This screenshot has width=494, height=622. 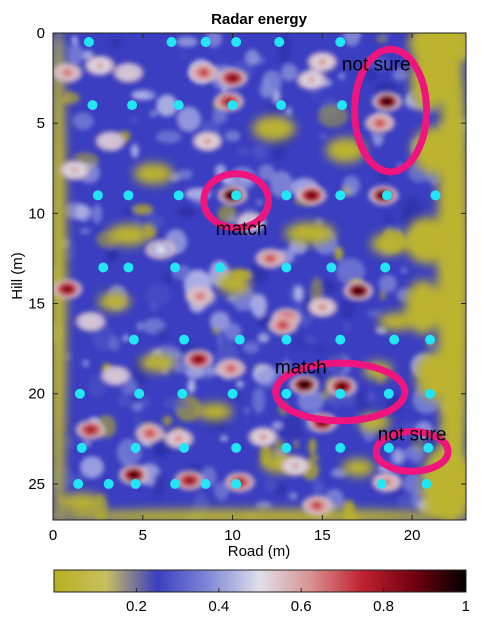 I want to click on y-tick-label: 25, so click(x=36, y=484).